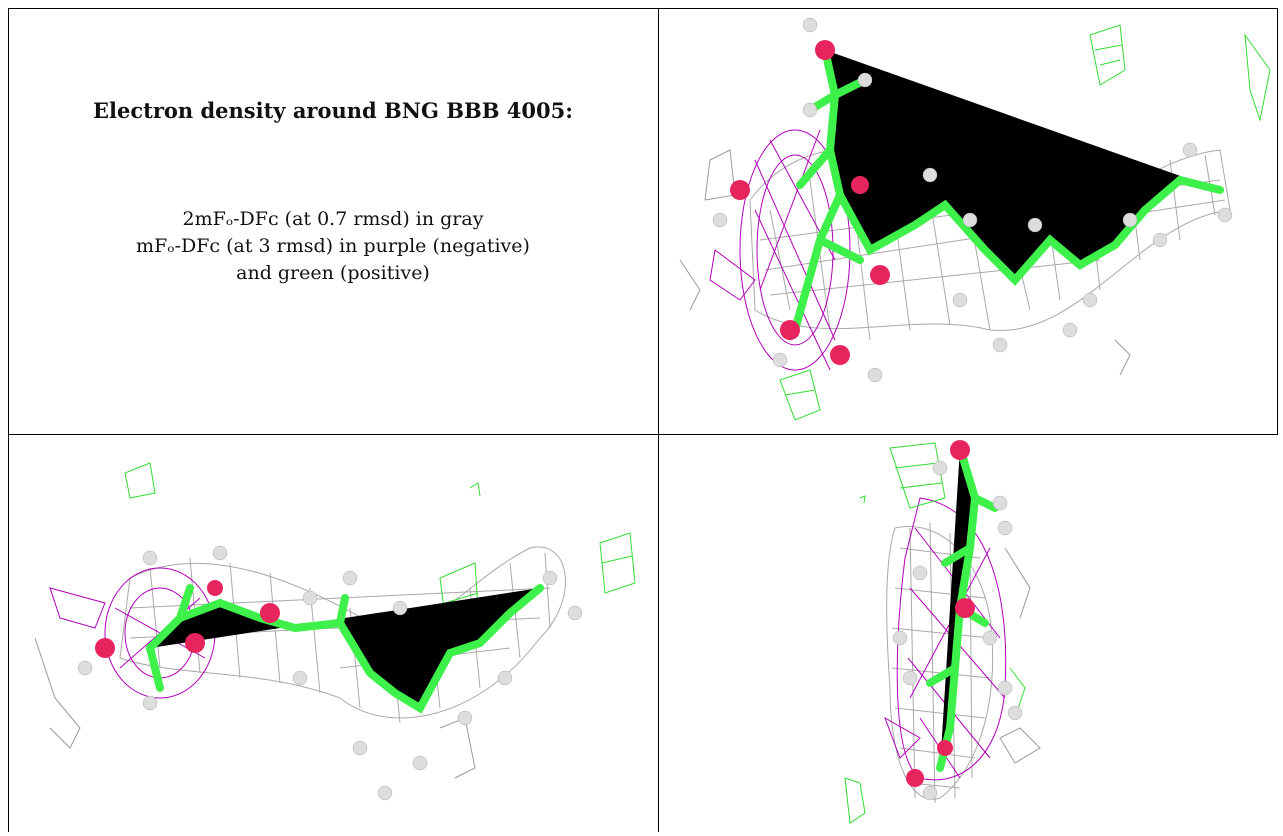 The height and width of the screenshot is (836, 1283). I want to click on figure-title: Electron density around BNG BBB 4005:, so click(333, 110).